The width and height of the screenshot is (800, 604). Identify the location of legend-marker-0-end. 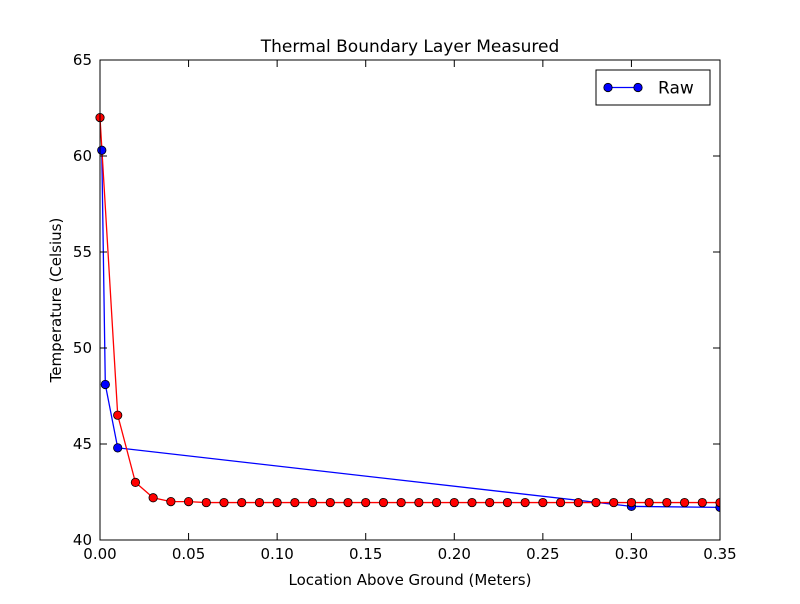
(638, 87).